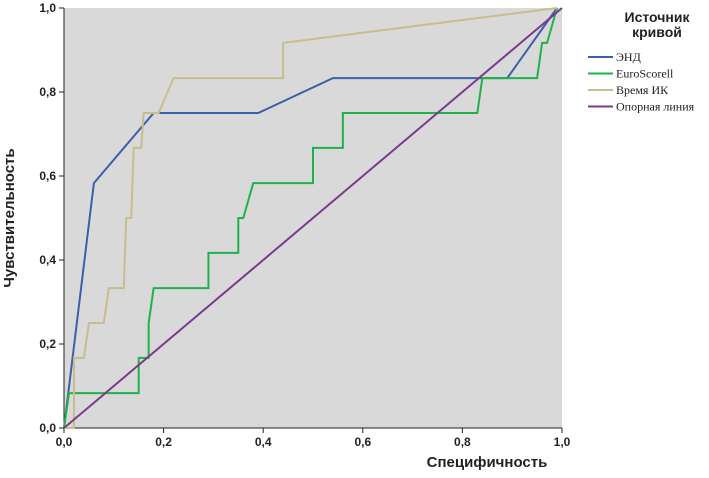 The image size is (709, 478). What do you see at coordinates (64, 442) in the screenshot?
I see `x-tick-label: 0,0` at bounding box center [64, 442].